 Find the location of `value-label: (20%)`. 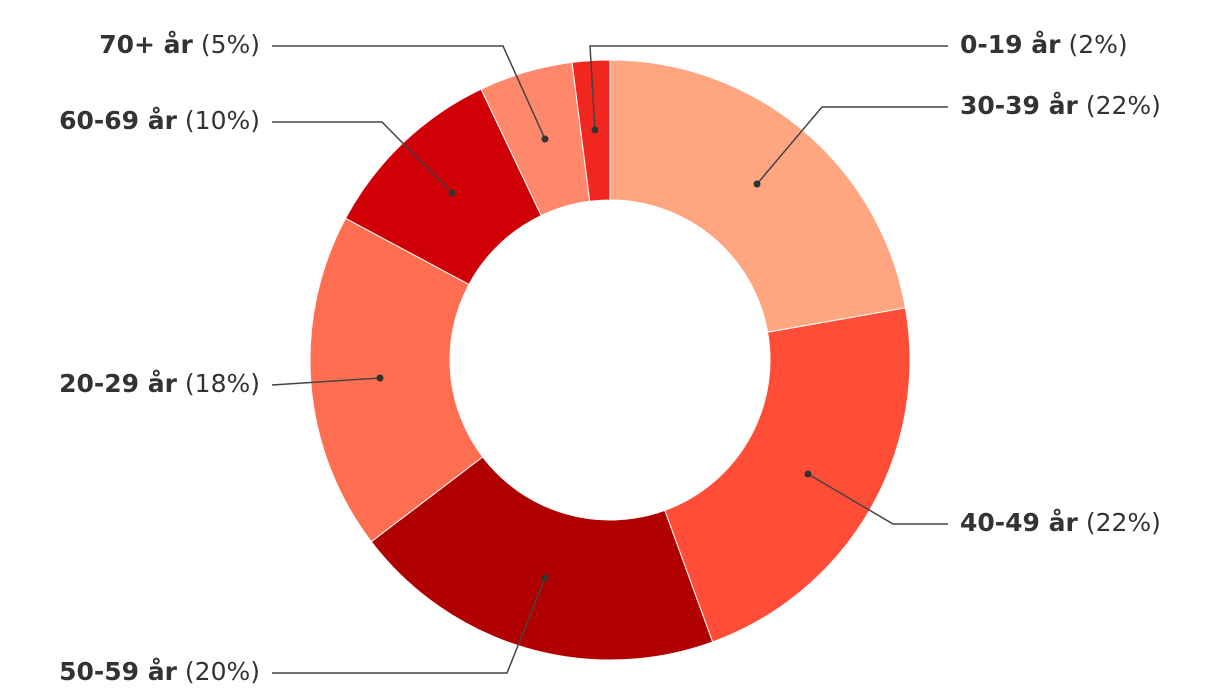

value-label: (20%) is located at coordinates (222, 671).